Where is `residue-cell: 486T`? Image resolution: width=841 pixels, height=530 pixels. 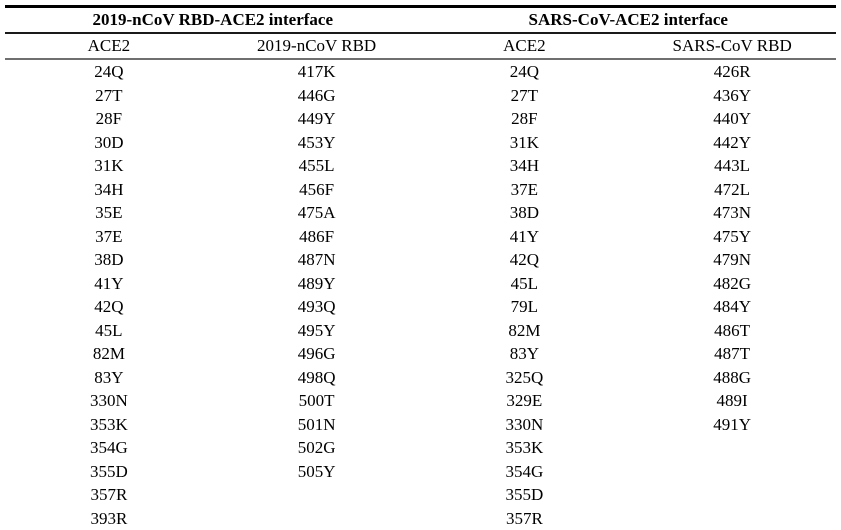
residue-cell: 486T is located at coordinates (732, 330).